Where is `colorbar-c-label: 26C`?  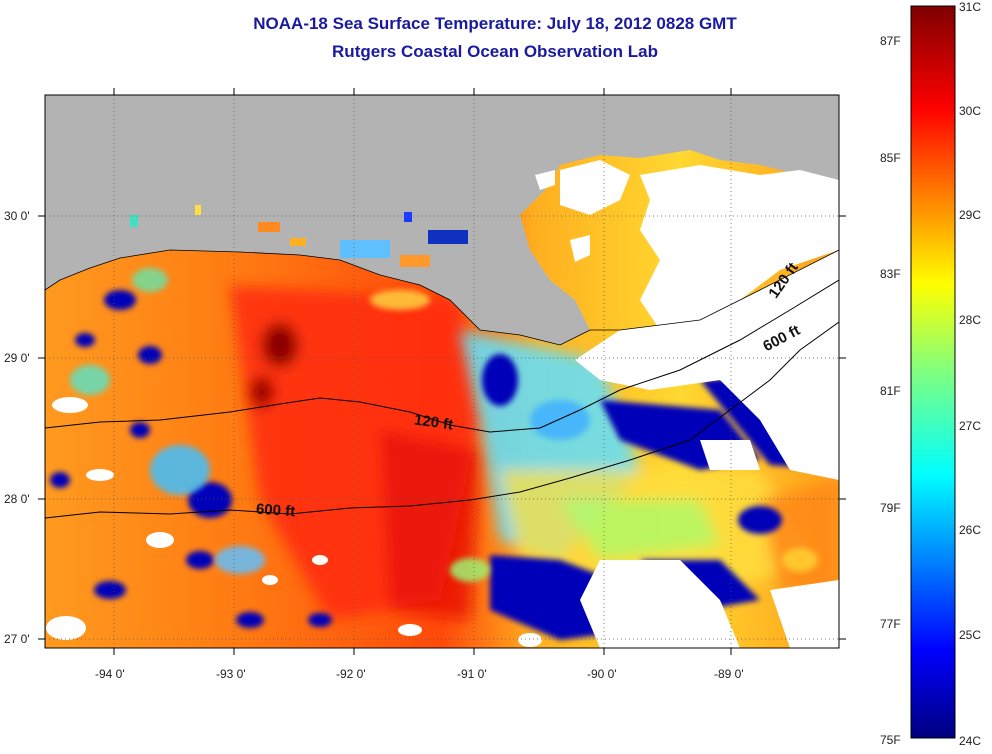
colorbar-c-label: 26C is located at coordinates (970, 530).